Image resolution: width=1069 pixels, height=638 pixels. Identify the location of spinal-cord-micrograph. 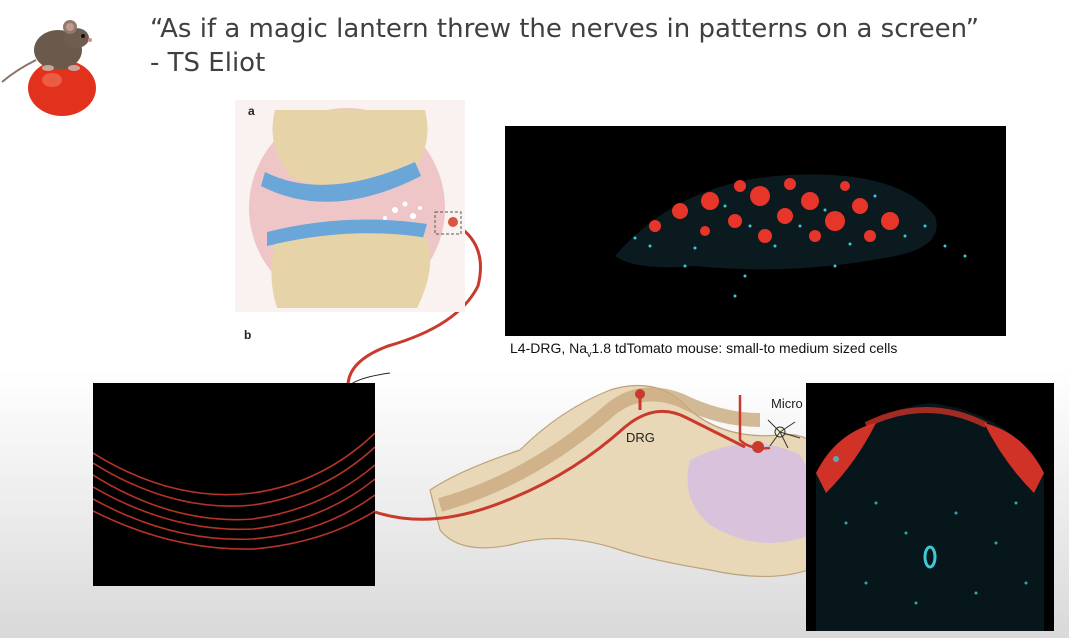
(930, 507).